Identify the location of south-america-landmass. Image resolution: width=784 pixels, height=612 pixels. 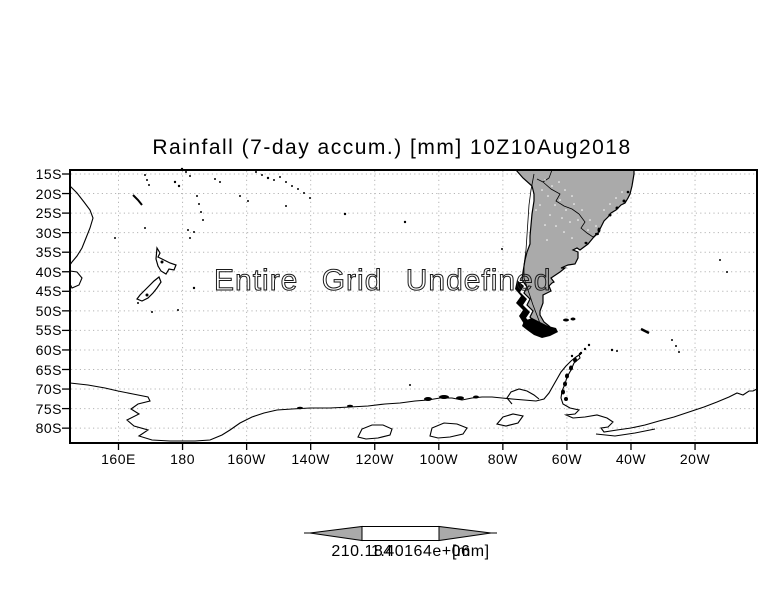
(597, 263).